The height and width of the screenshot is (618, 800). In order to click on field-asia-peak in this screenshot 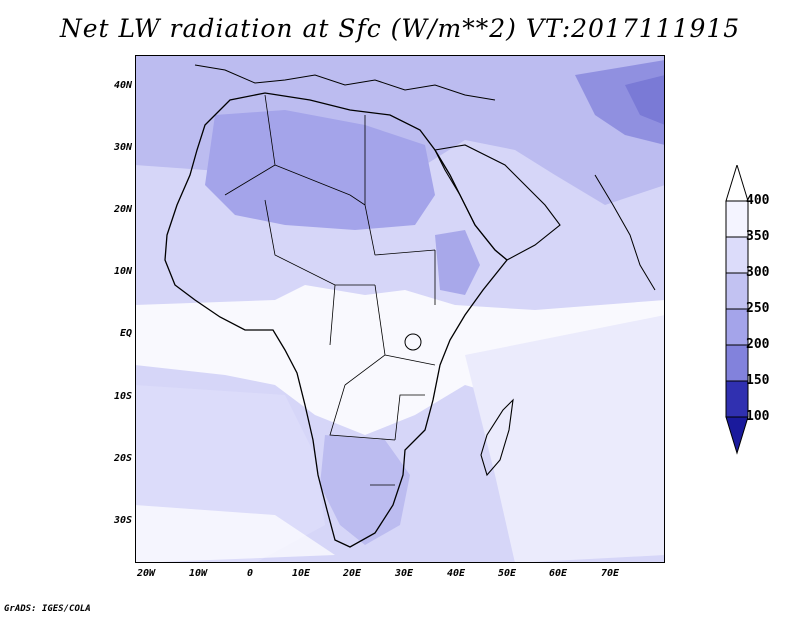, I will do `click(645, 100)`.